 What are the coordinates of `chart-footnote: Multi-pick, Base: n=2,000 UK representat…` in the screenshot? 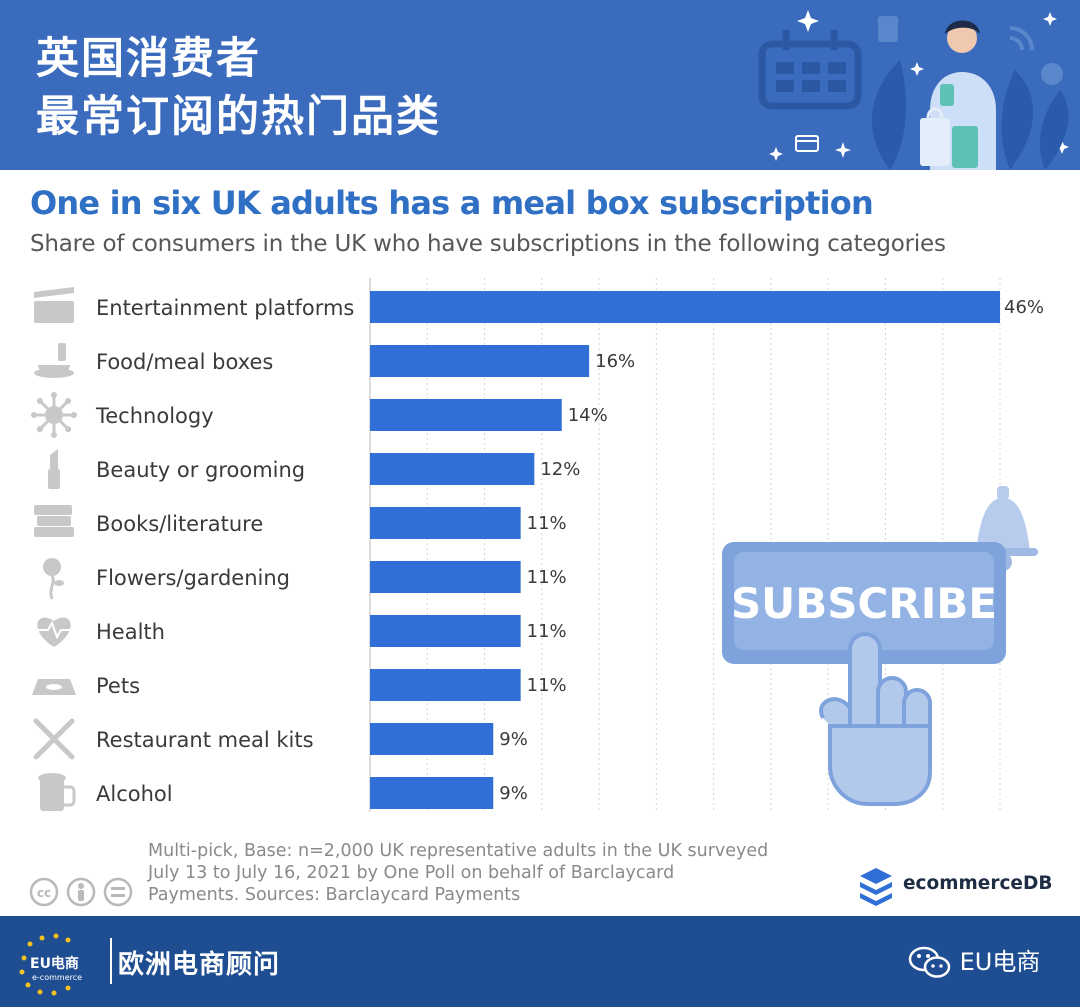 It's located at (488, 873).